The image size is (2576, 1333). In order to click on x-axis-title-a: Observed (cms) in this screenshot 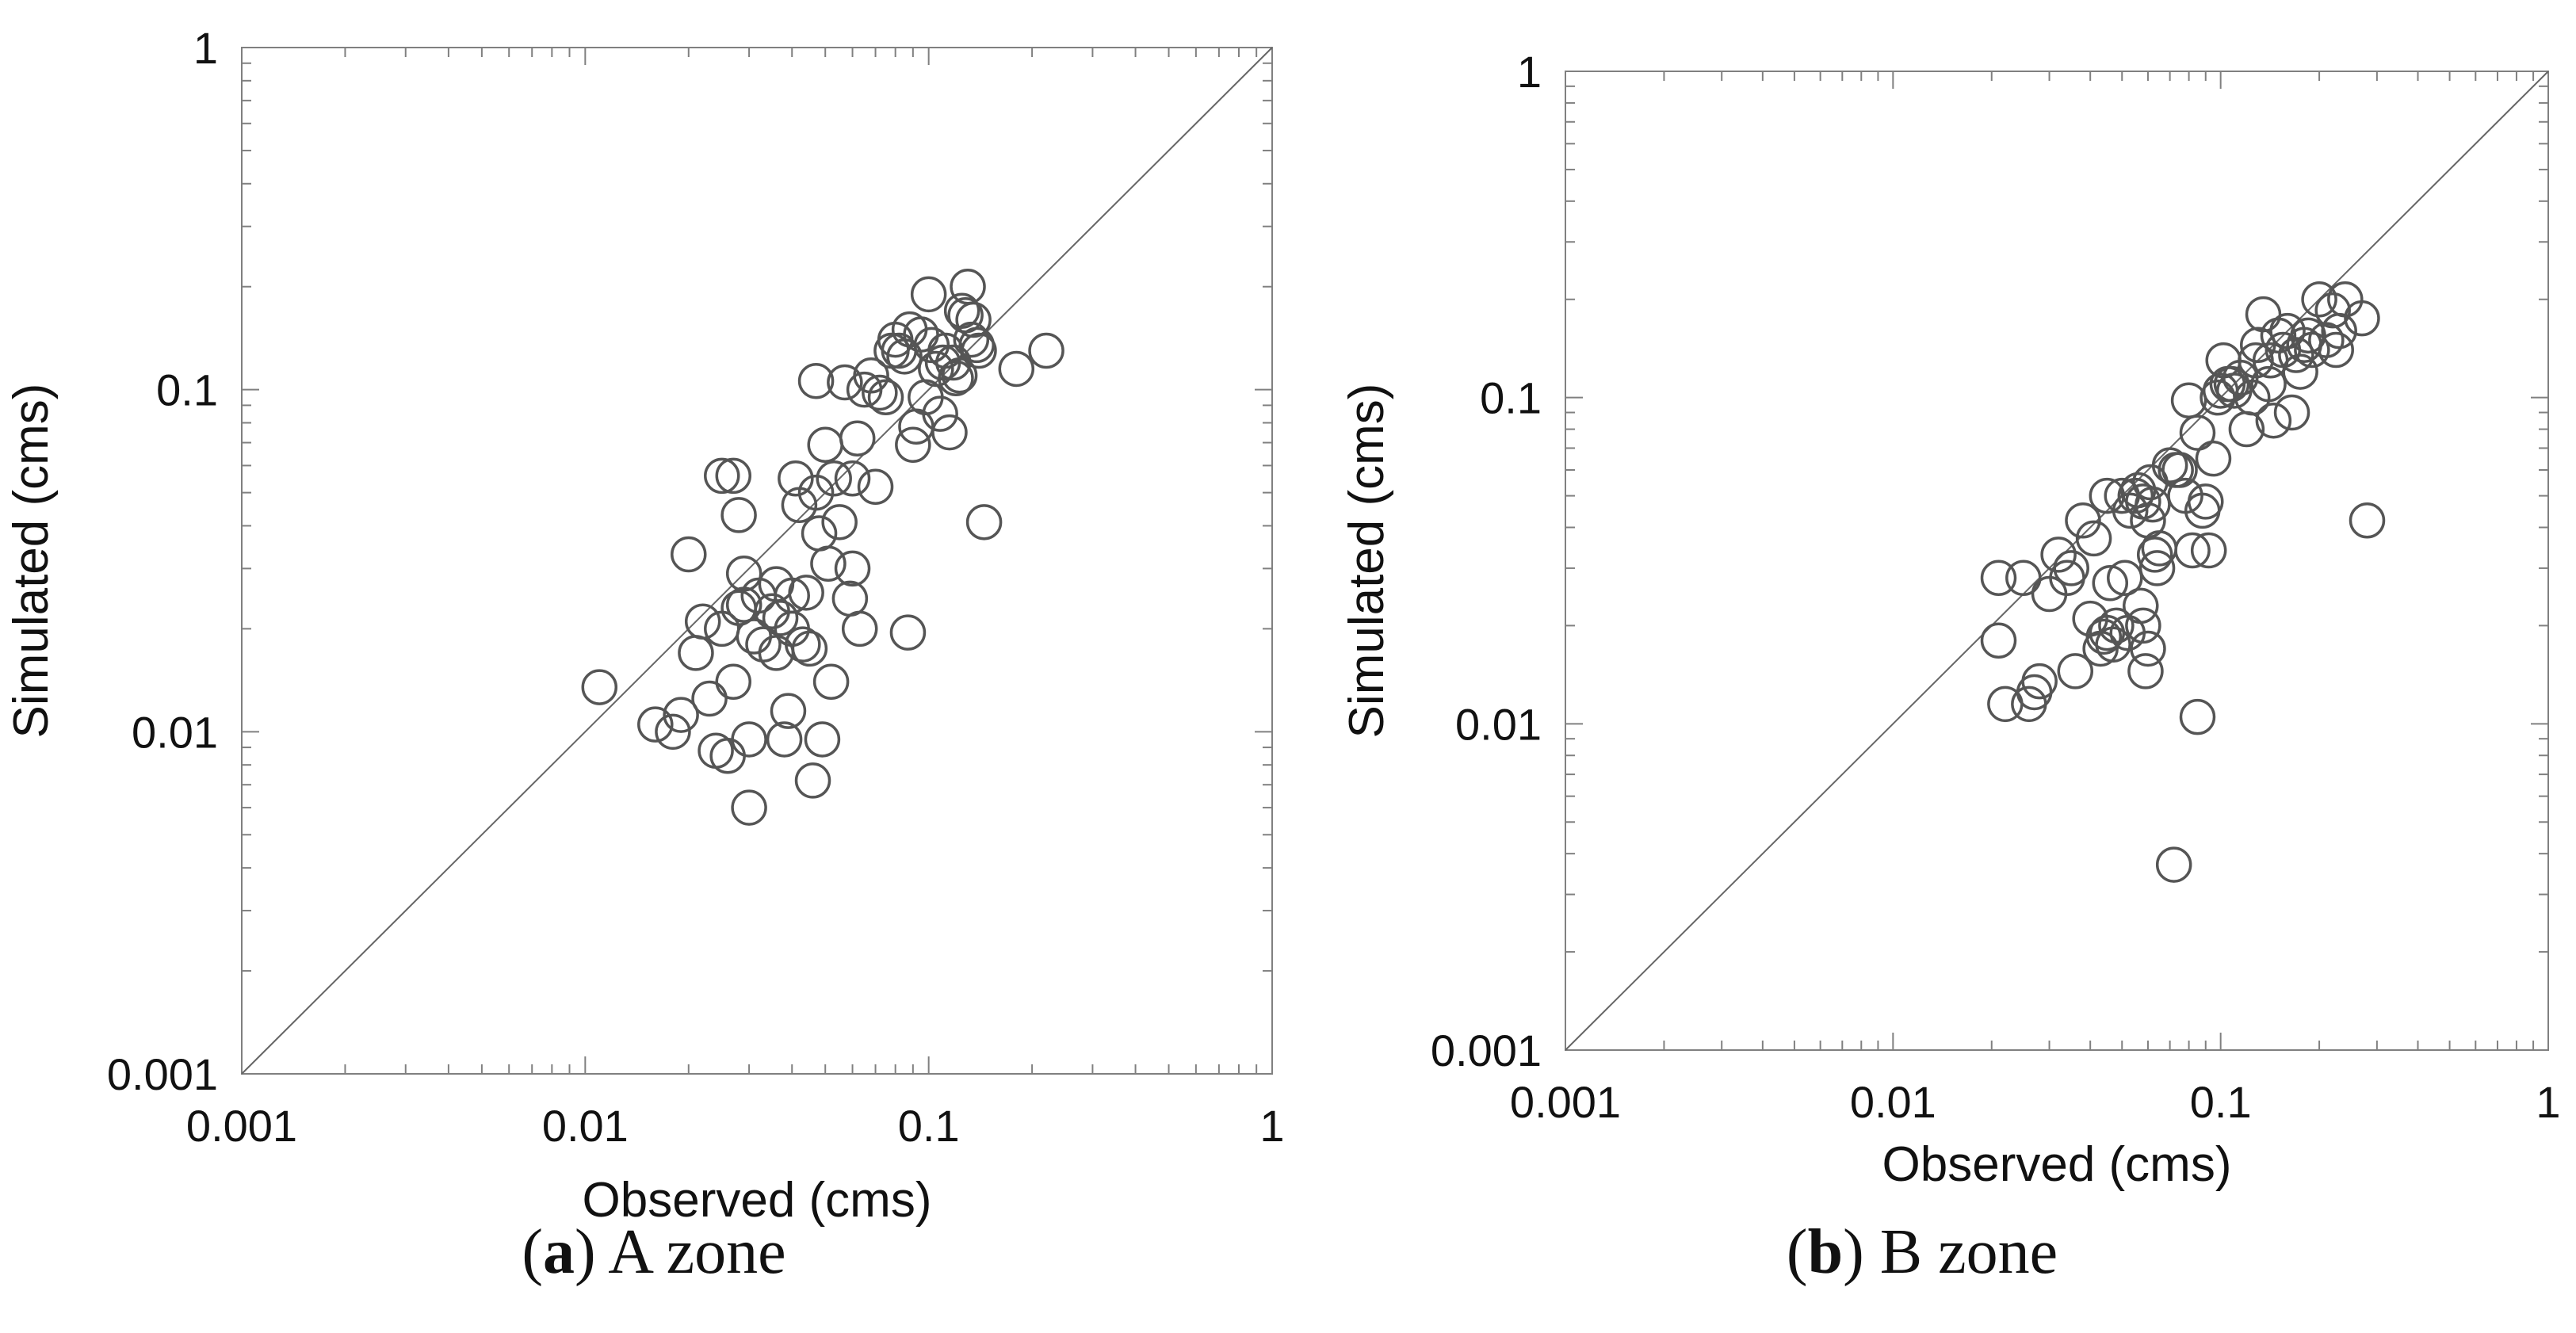, I will do `click(757, 1200)`.